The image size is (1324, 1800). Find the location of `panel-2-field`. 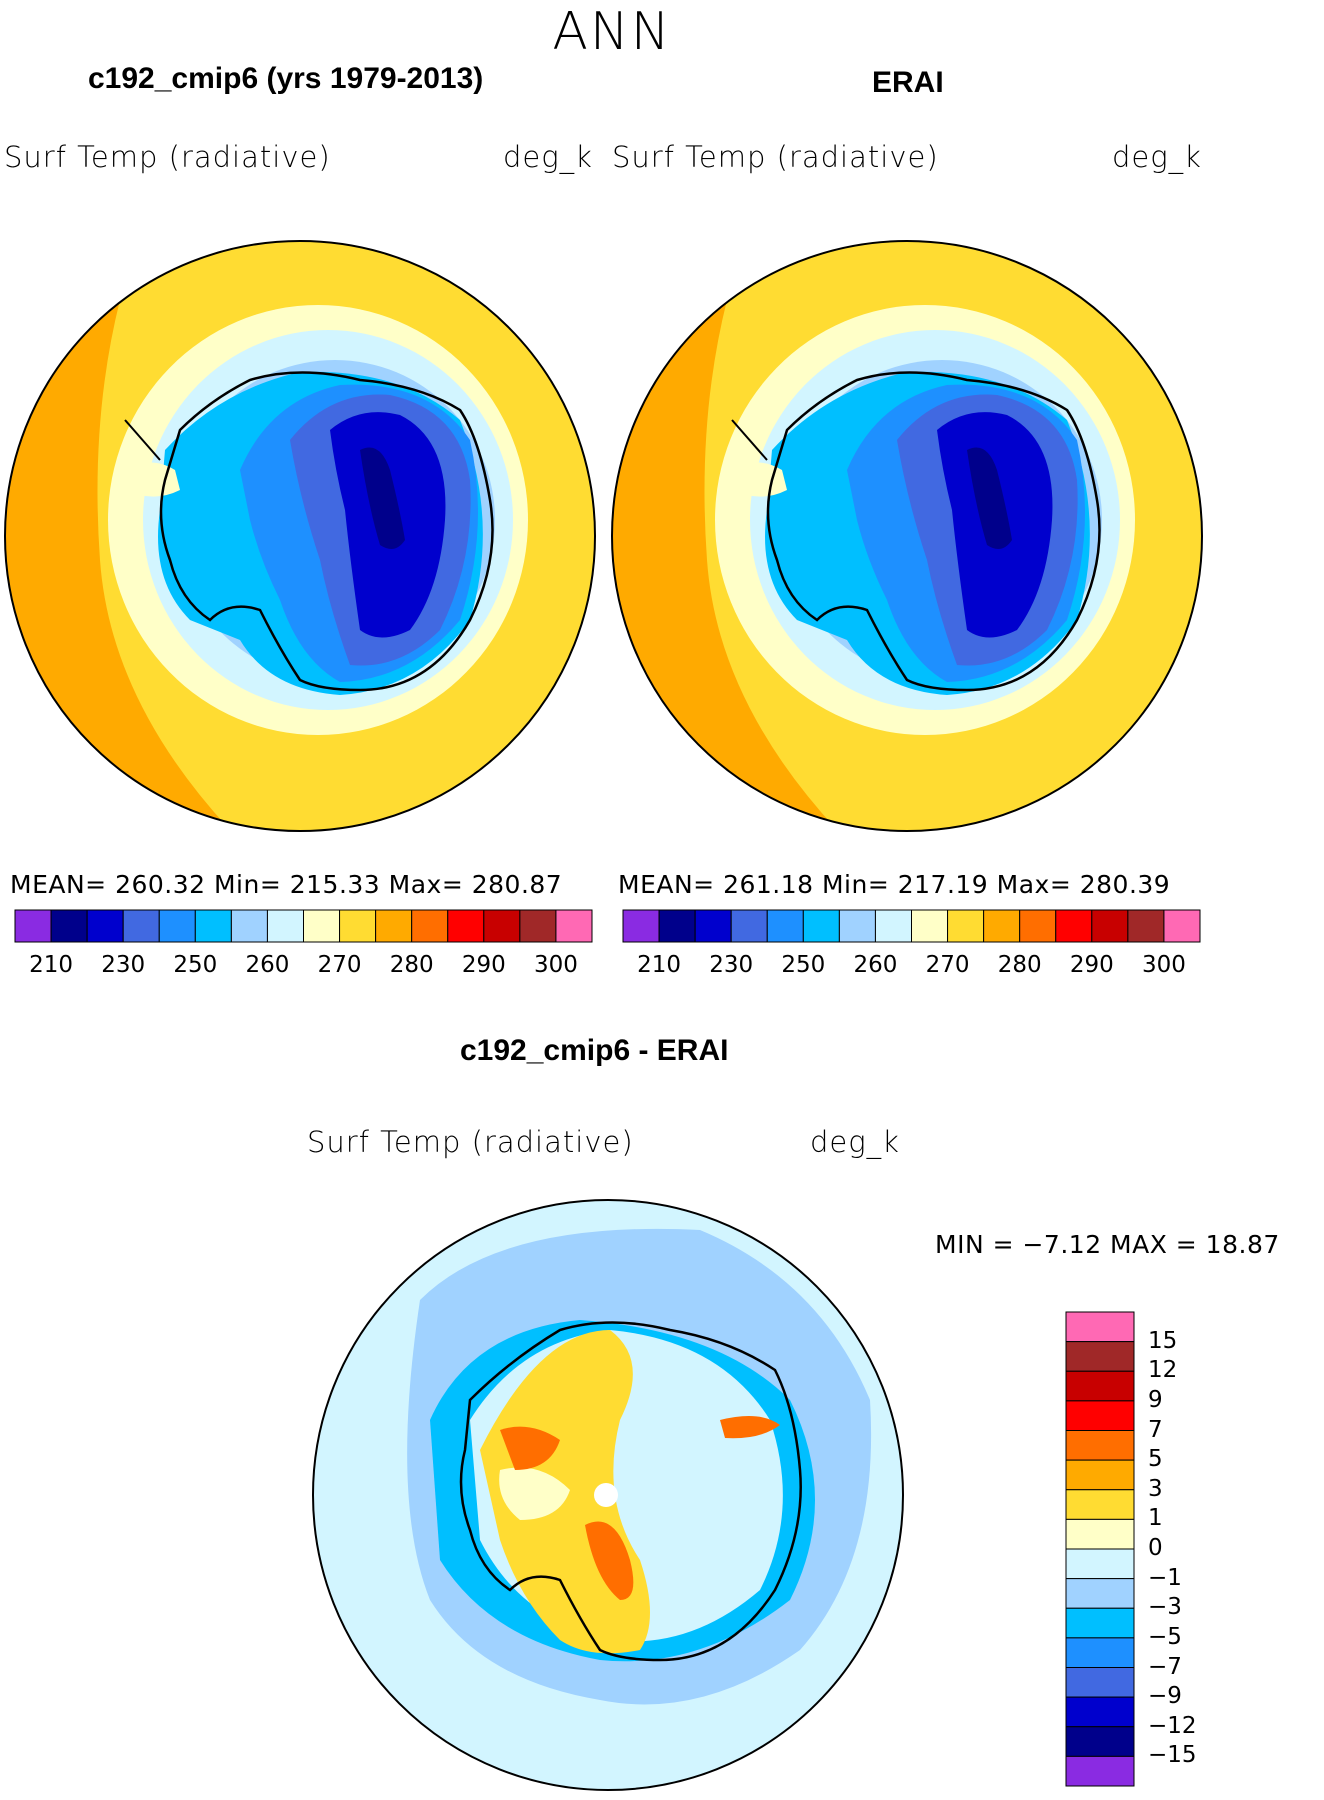

panel-2-field is located at coordinates (907, 536).